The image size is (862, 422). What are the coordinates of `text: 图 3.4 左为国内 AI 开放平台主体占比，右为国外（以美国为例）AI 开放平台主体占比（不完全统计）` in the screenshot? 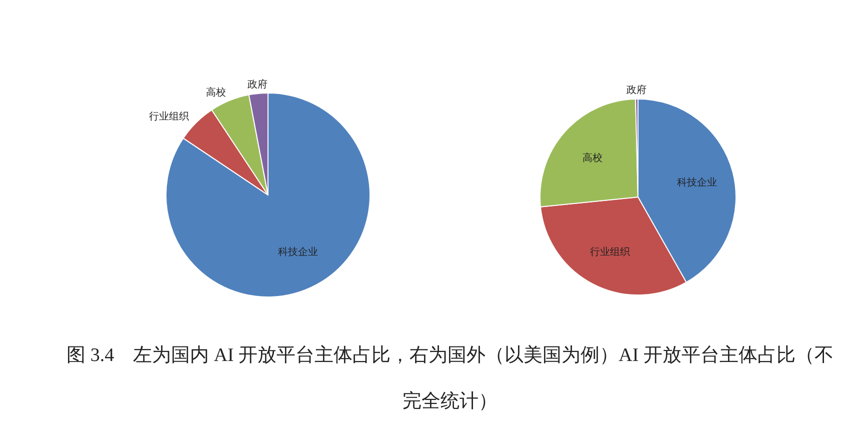 It's located at (450, 378).